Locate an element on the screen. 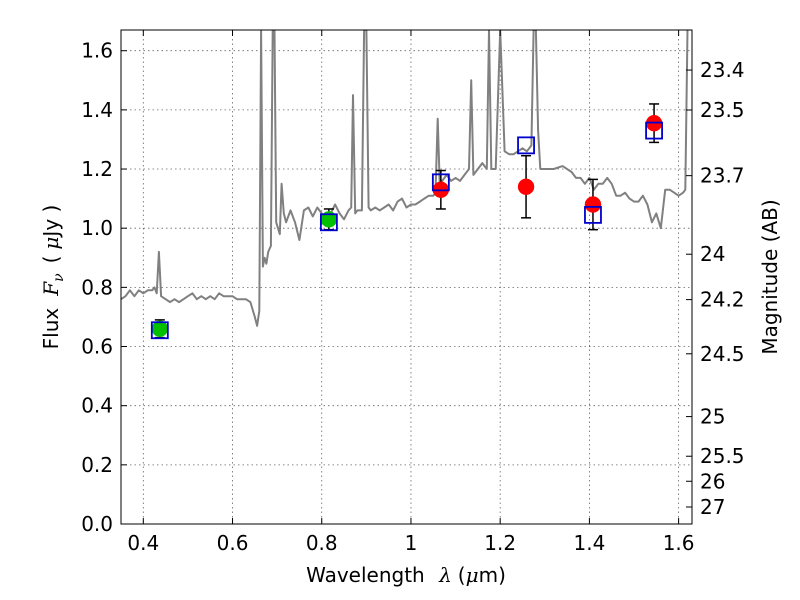 The height and width of the screenshot is (600, 800). y-tick-label: 0.8 is located at coordinates (97, 287).